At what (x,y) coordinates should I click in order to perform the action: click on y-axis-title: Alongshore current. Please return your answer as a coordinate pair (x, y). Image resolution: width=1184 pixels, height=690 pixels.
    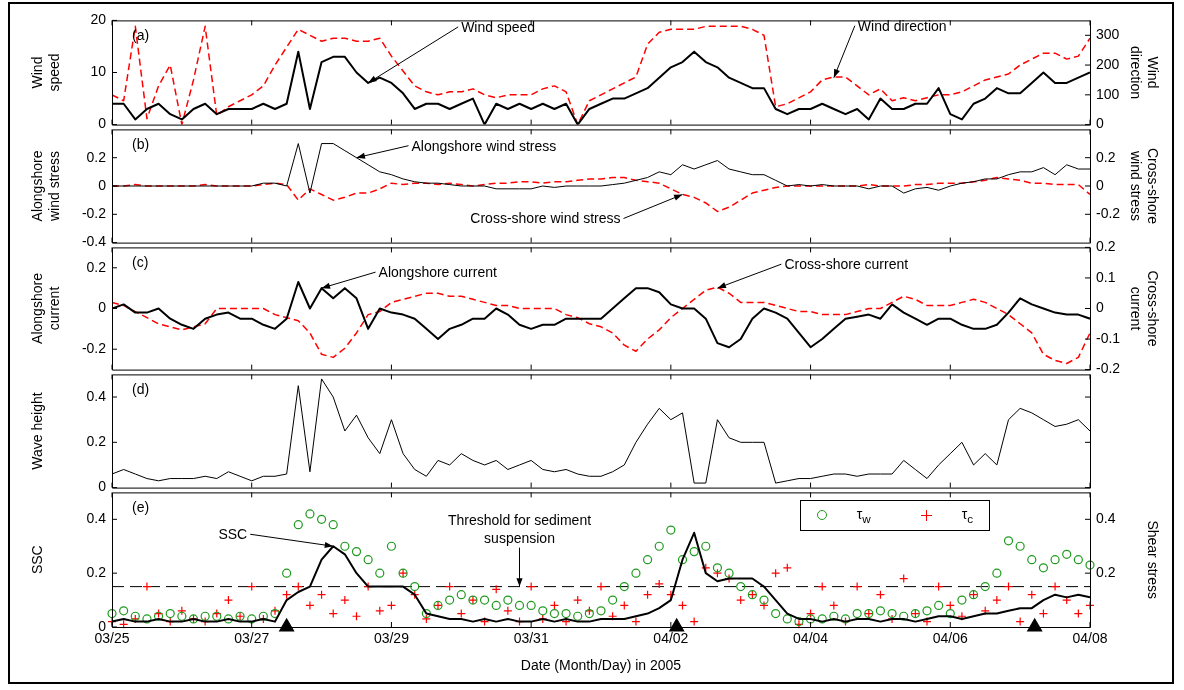
    Looking at the image, I should click on (46, 308).